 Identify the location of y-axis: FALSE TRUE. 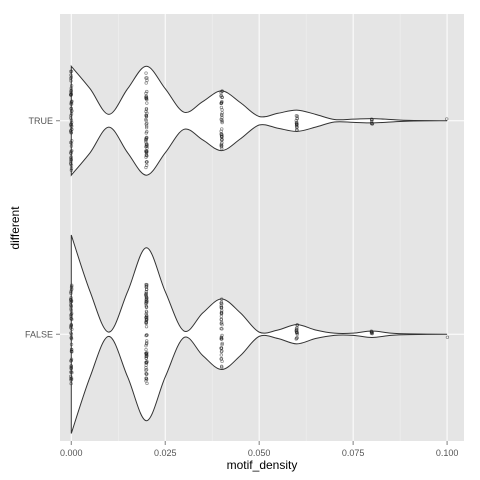
(42, 227).